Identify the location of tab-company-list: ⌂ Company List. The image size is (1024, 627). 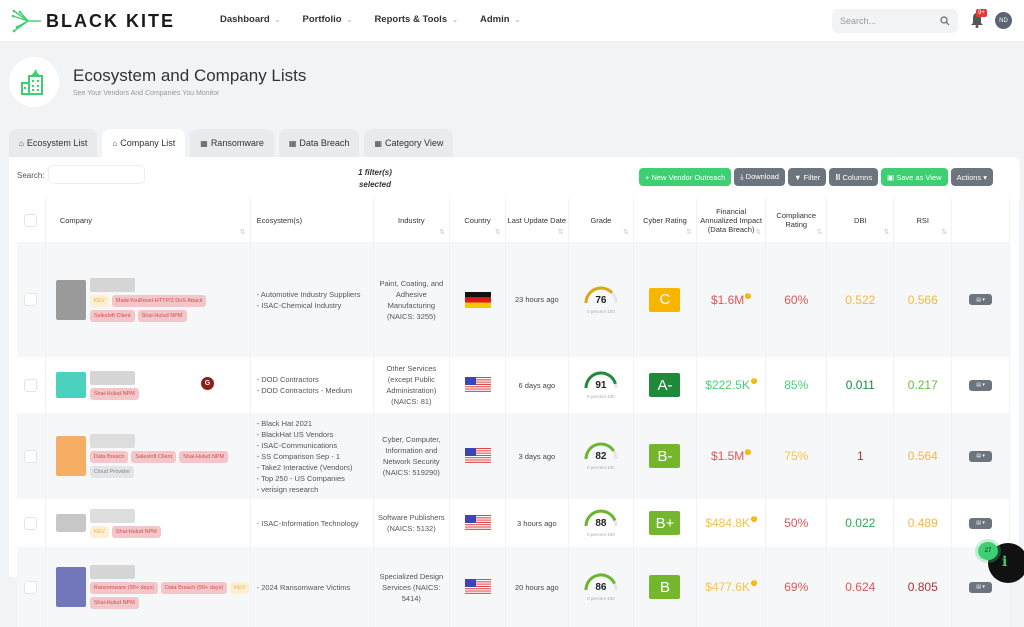
(144, 143).